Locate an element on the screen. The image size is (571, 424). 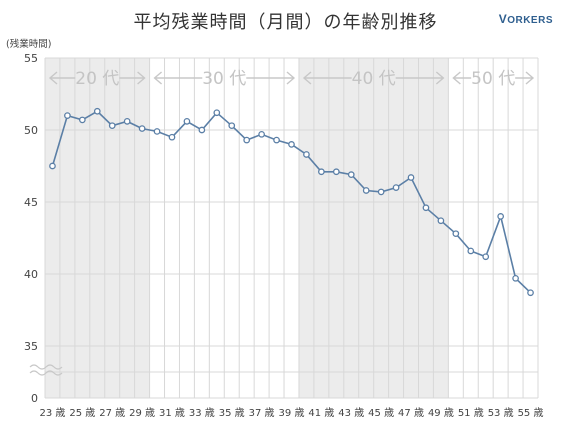
y-tick-label: 55 is located at coordinates (31, 58).